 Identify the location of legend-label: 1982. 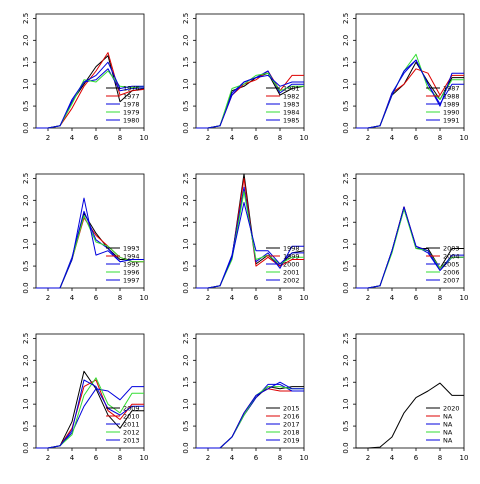
(291, 97).